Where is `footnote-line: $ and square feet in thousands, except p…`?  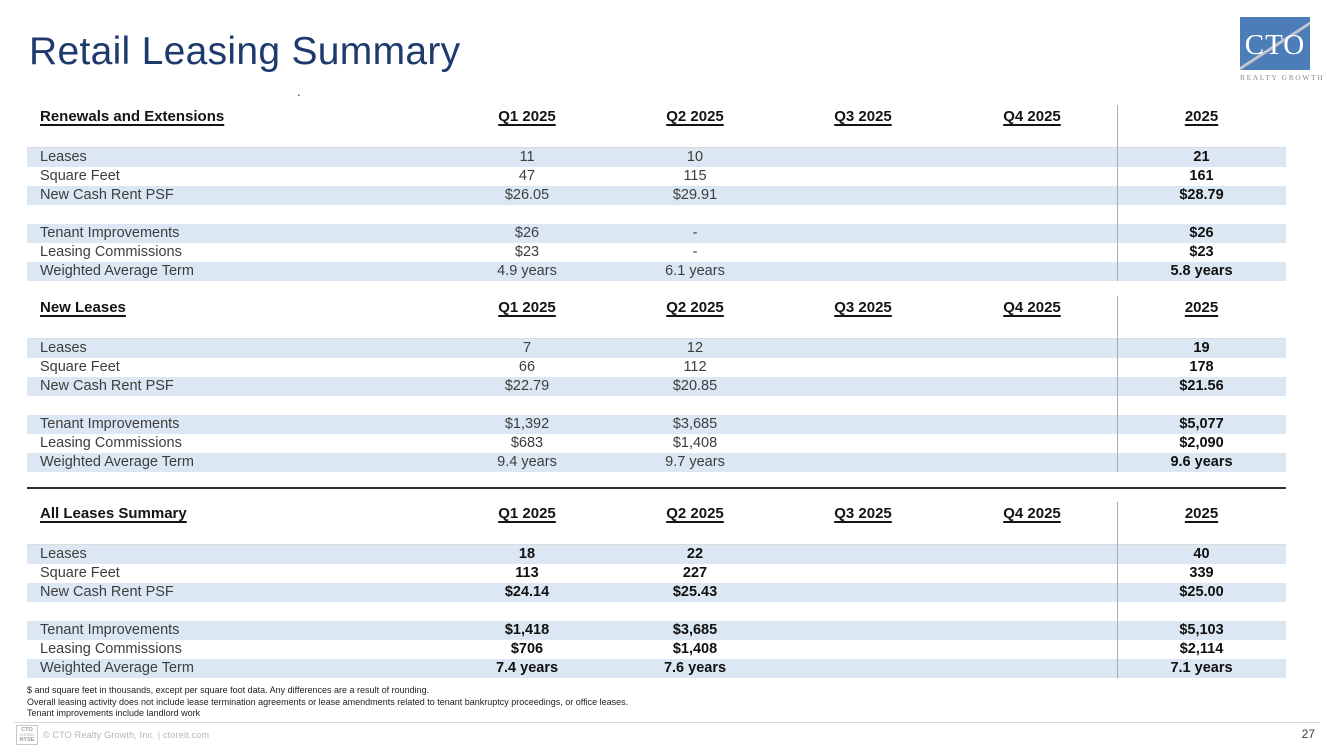
footnote-line: $ and square feet in thousands, except p… is located at coordinates (228, 690).